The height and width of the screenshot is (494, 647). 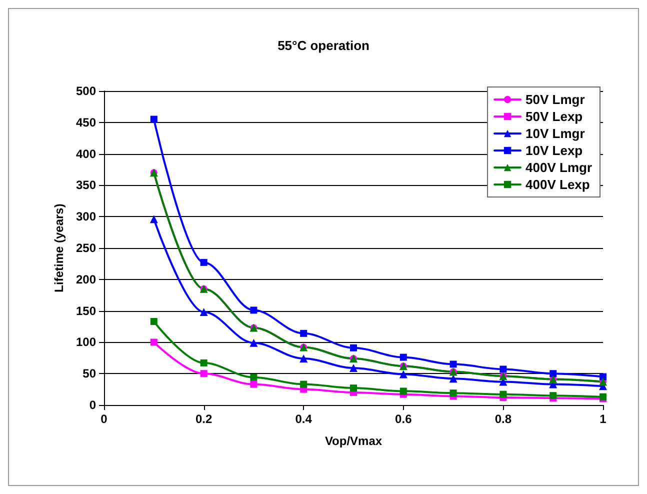 What do you see at coordinates (353, 441) in the screenshot?
I see `x-axis-title: Vop/Vmax` at bounding box center [353, 441].